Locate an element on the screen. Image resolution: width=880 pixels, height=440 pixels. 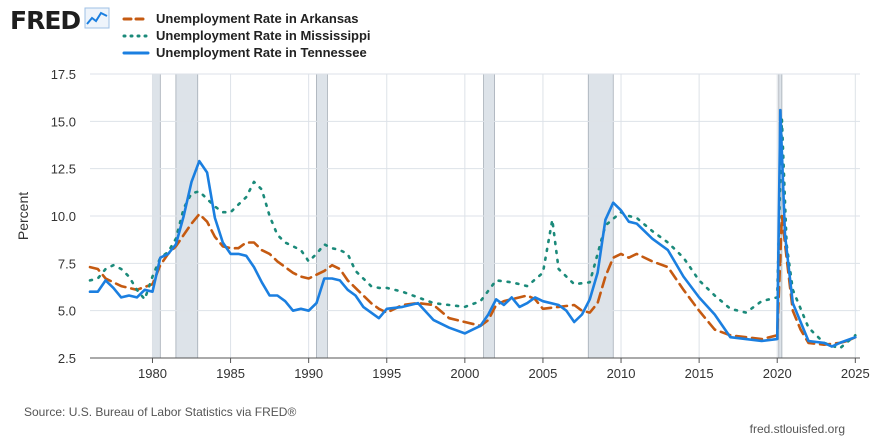
y-tick-label: 7.5 is located at coordinates (67, 263).